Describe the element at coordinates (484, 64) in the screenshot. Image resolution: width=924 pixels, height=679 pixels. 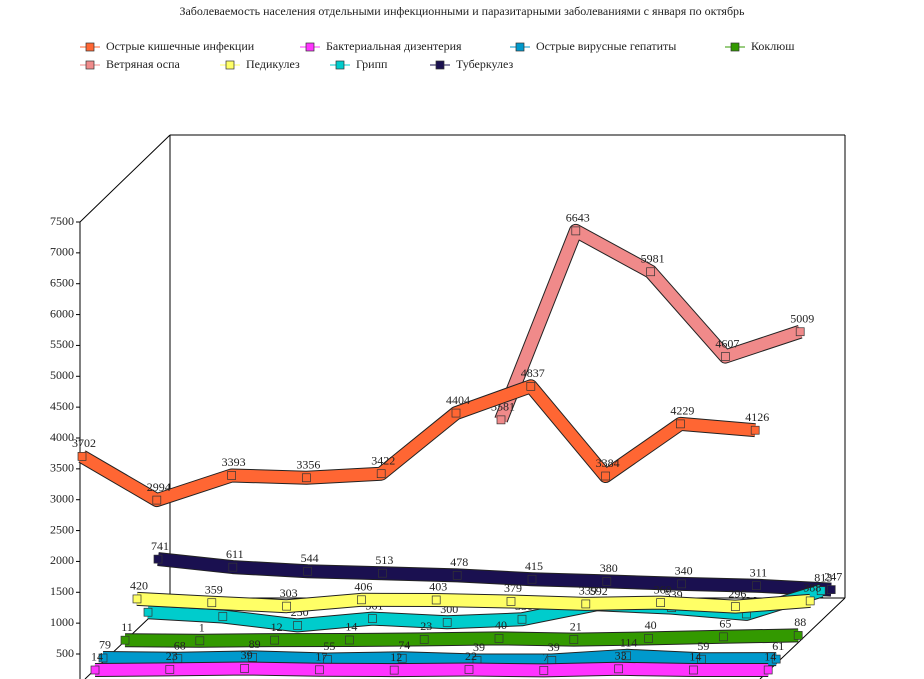
I see `legend-label: Туберкулез` at that location.